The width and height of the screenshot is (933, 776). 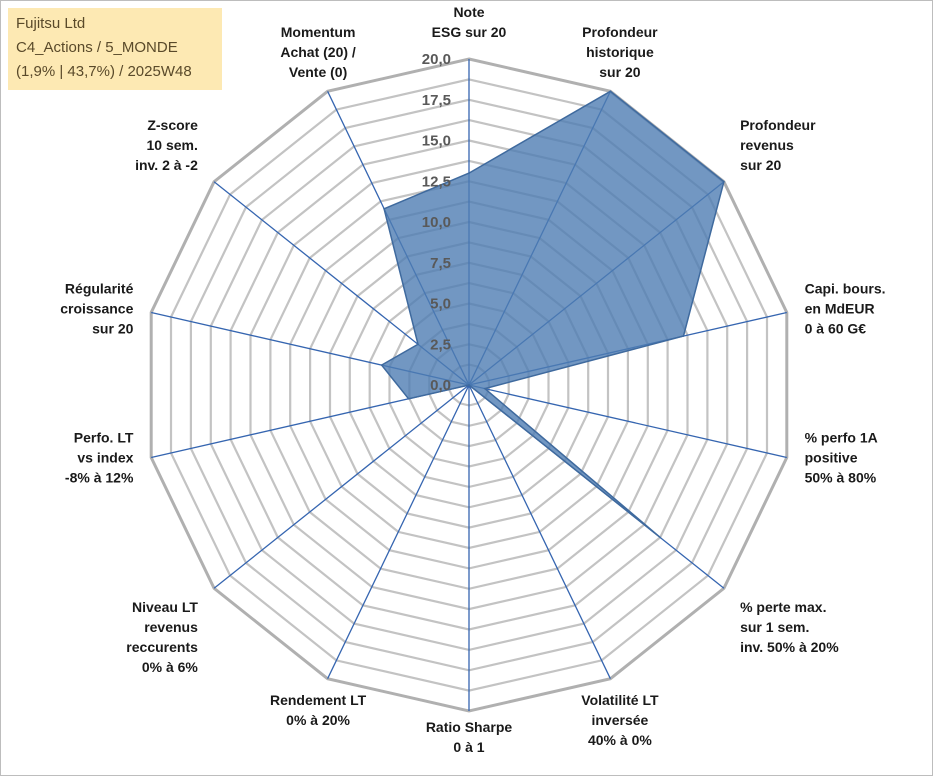 I want to click on axis-label: inversée, so click(x=619, y=720).